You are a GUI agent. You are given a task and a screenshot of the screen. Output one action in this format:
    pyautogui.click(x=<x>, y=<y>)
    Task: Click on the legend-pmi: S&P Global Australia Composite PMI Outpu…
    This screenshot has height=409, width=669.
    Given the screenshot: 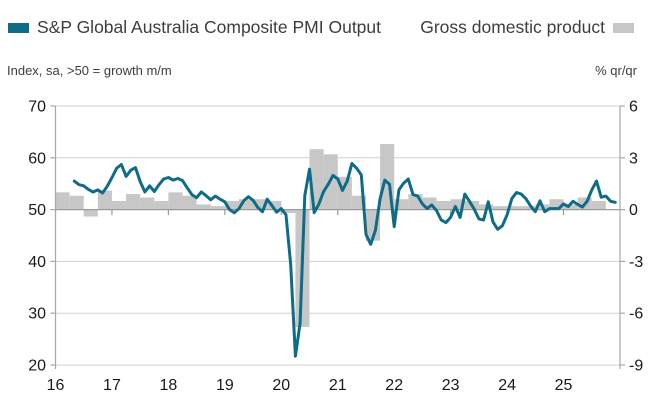 What is the action you would take?
    pyautogui.click(x=208, y=27)
    